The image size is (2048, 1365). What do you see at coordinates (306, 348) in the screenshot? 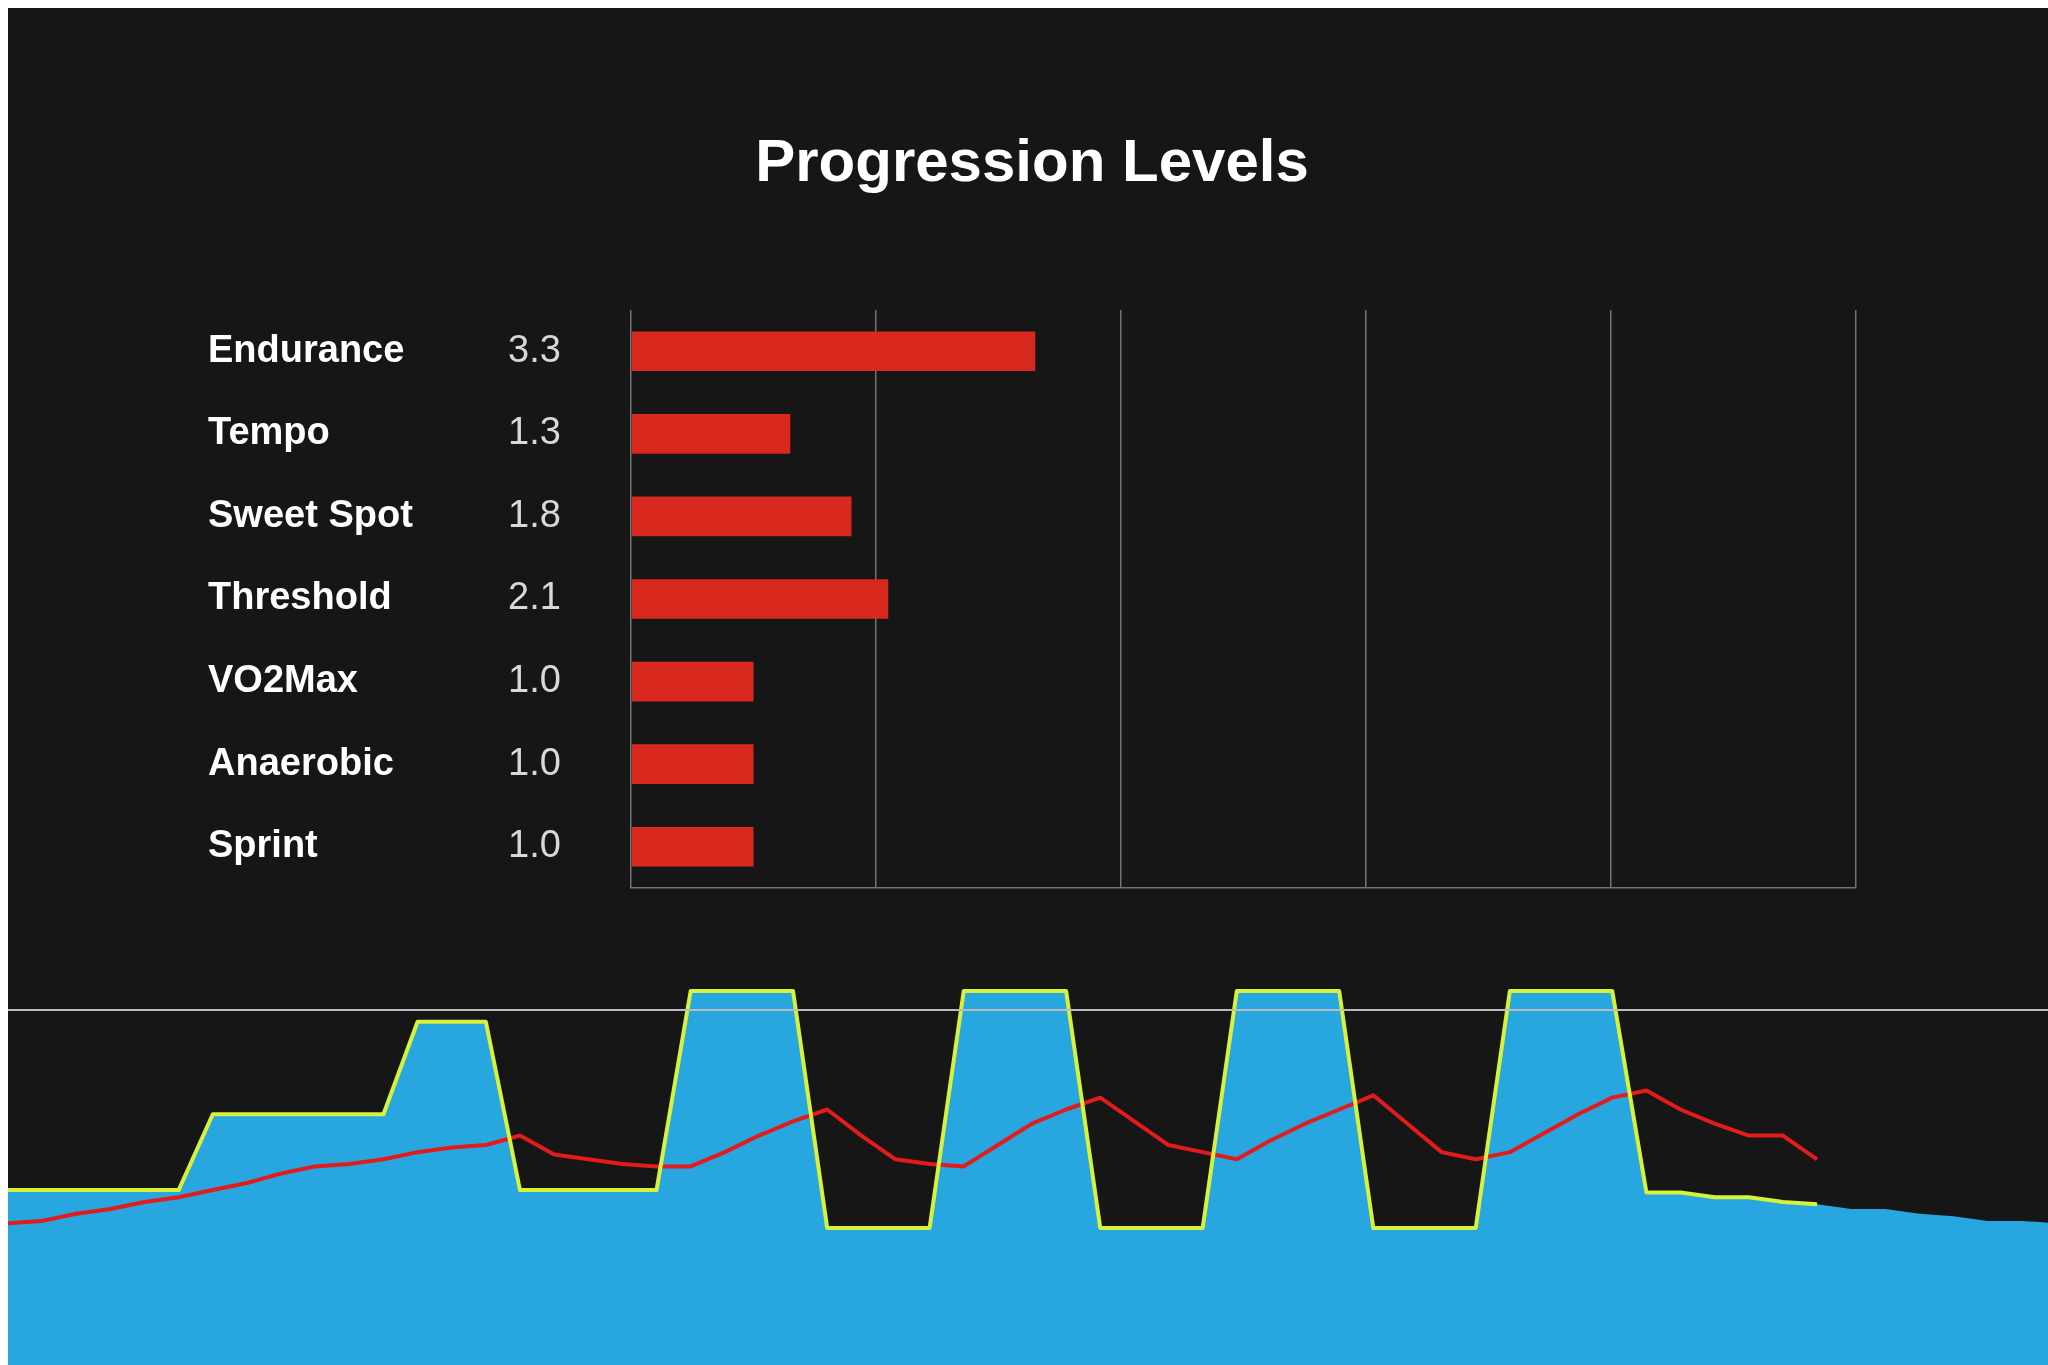
I see `y-tick-label: Endurance` at bounding box center [306, 348].